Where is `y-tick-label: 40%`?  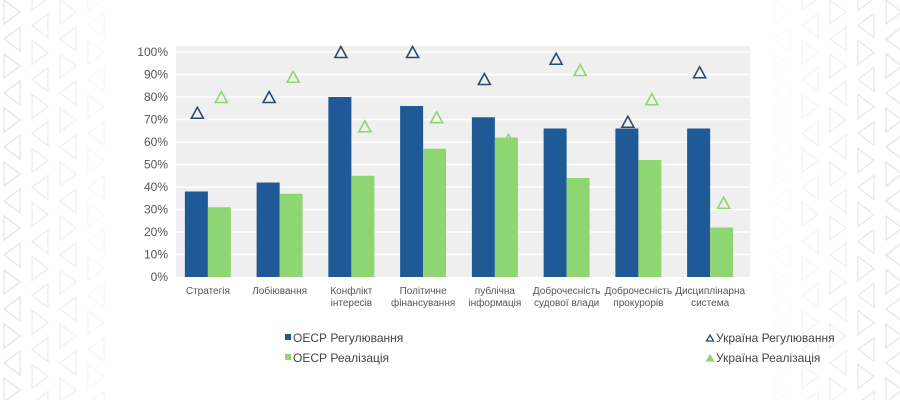
y-tick-label: 40% is located at coordinates (156, 187).